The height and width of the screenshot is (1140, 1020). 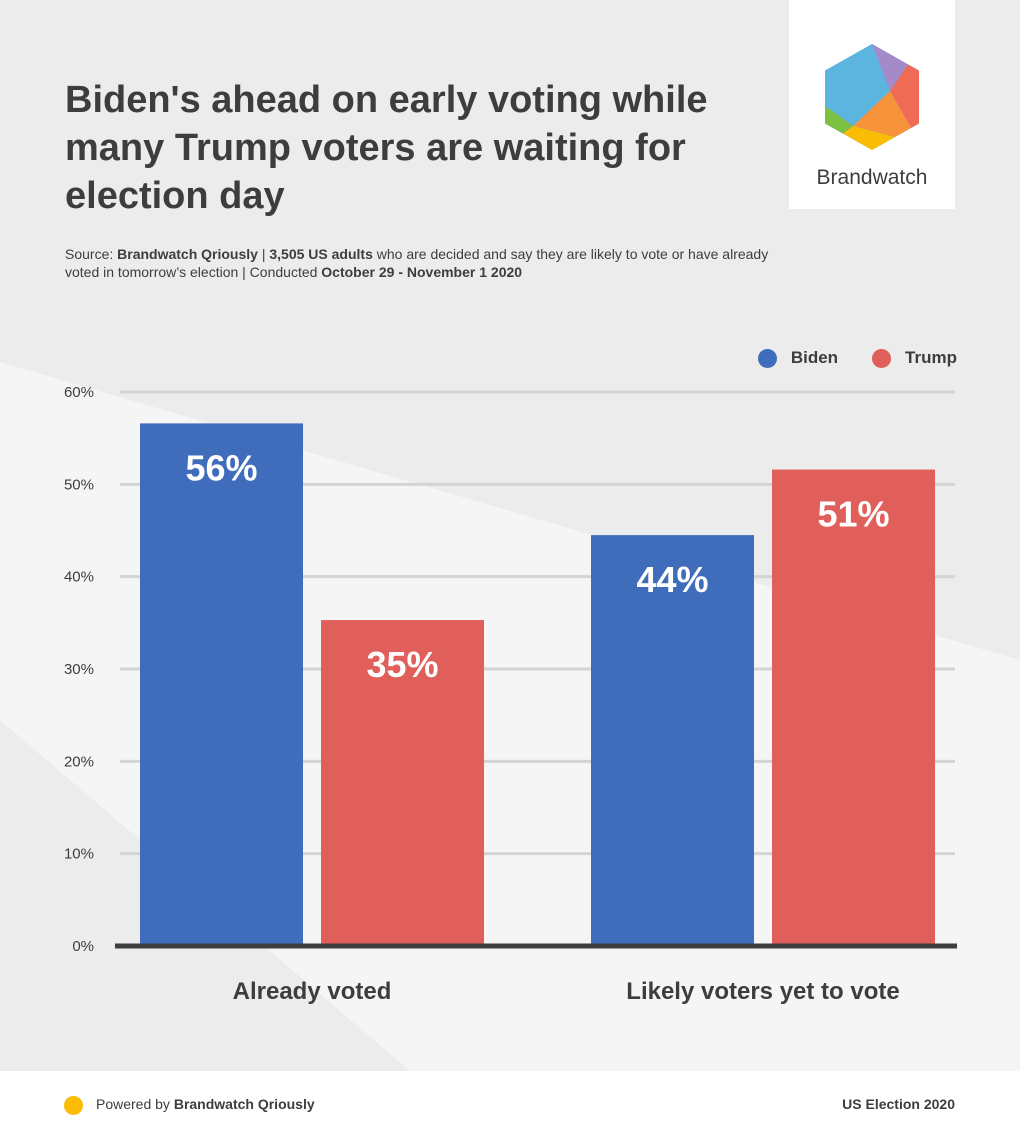 I want to click on y-tick-label: 50%, so click(x=79, y=484).